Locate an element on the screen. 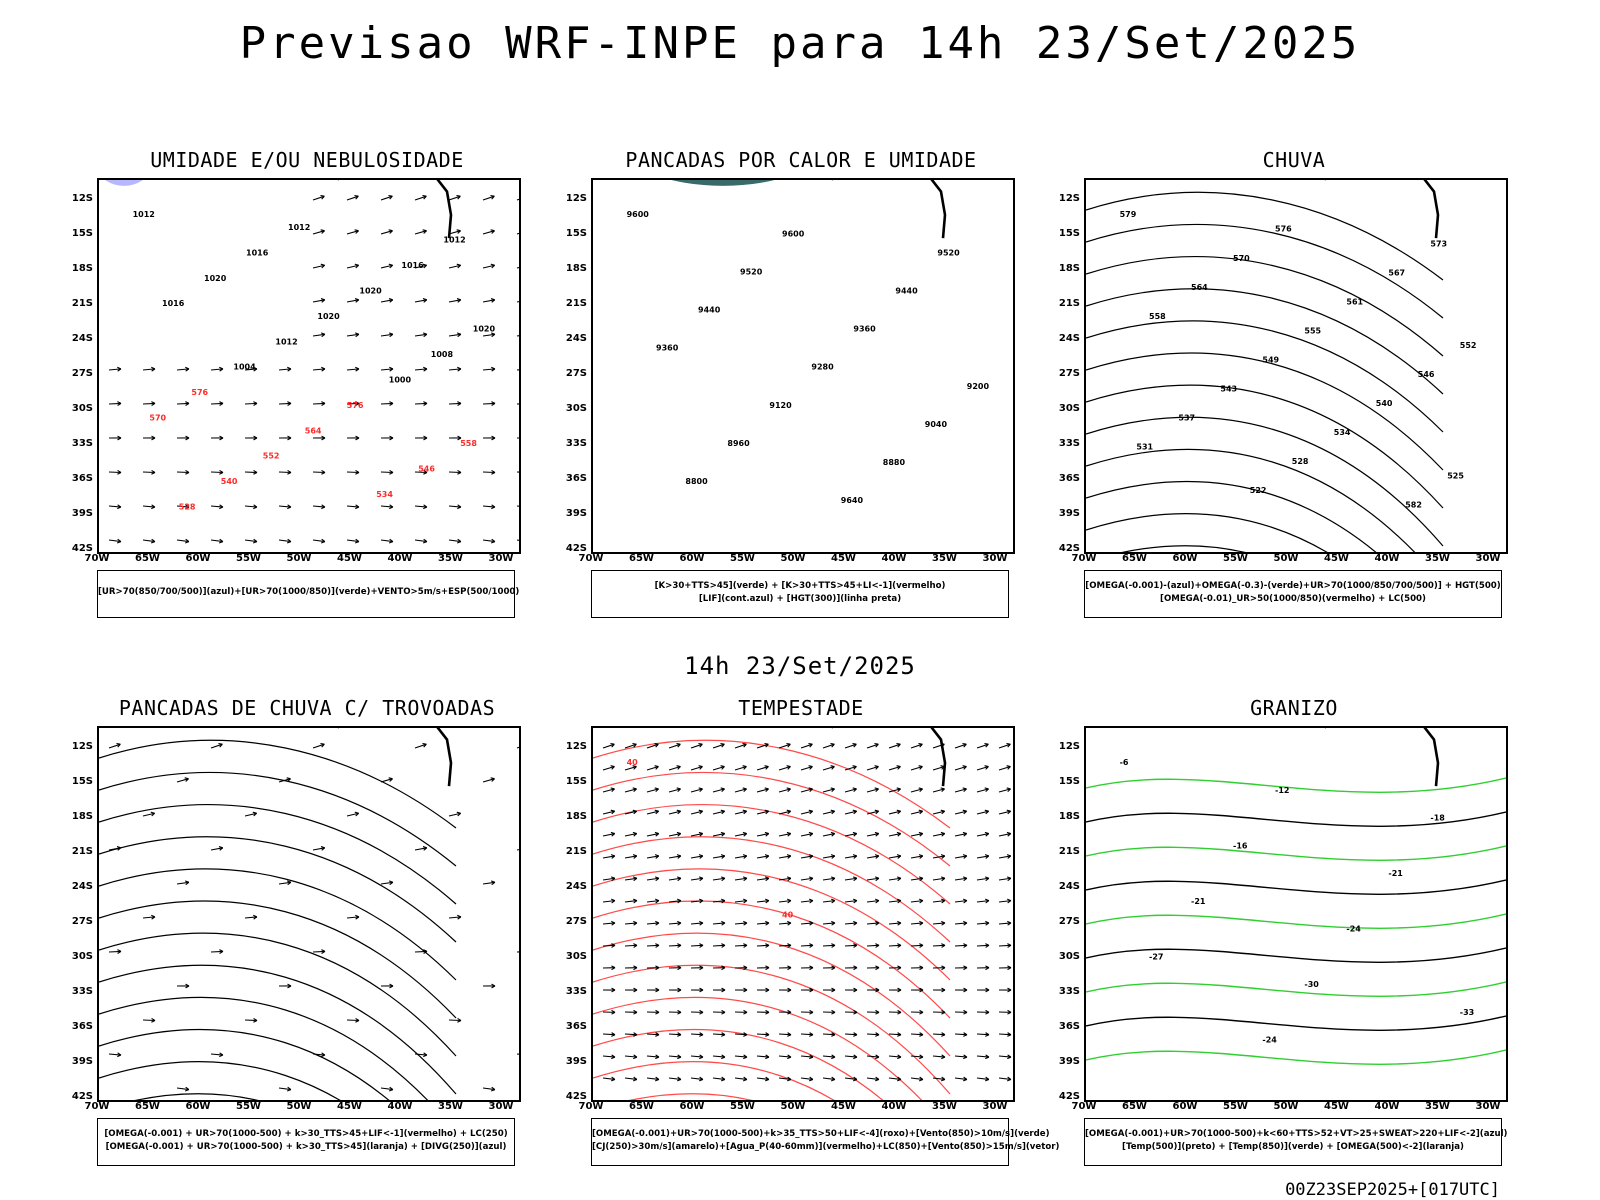 This screenshot has height=1200, width=1600. panel-title-tempestade: TEMPESTADE is located at coordinates (801, 708).